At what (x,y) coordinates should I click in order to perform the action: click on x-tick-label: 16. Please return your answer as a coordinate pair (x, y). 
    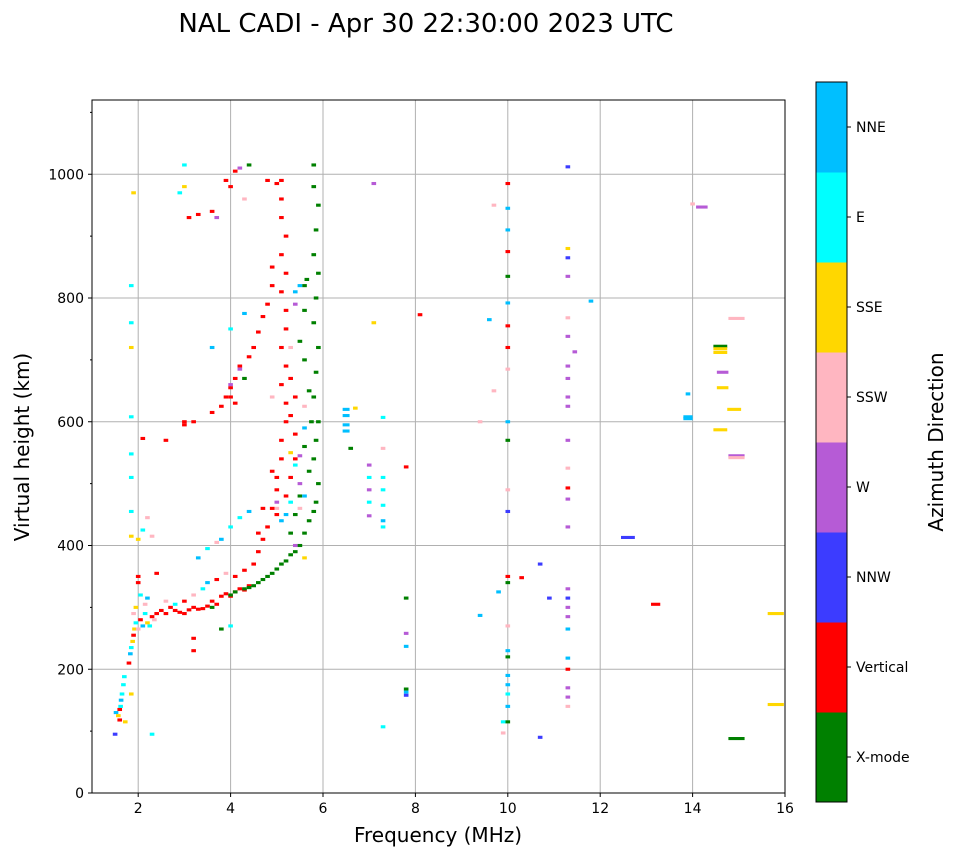
    Looking at the image, I should click on (785, 809).